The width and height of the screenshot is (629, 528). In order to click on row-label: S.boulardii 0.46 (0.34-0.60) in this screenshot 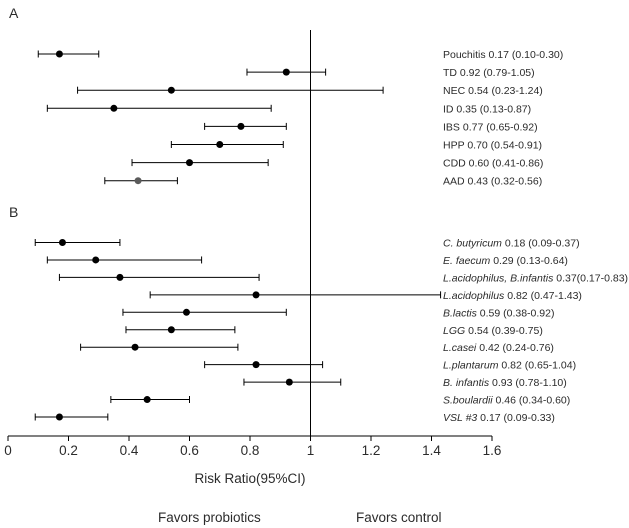, I will do `click(506, 401)`.